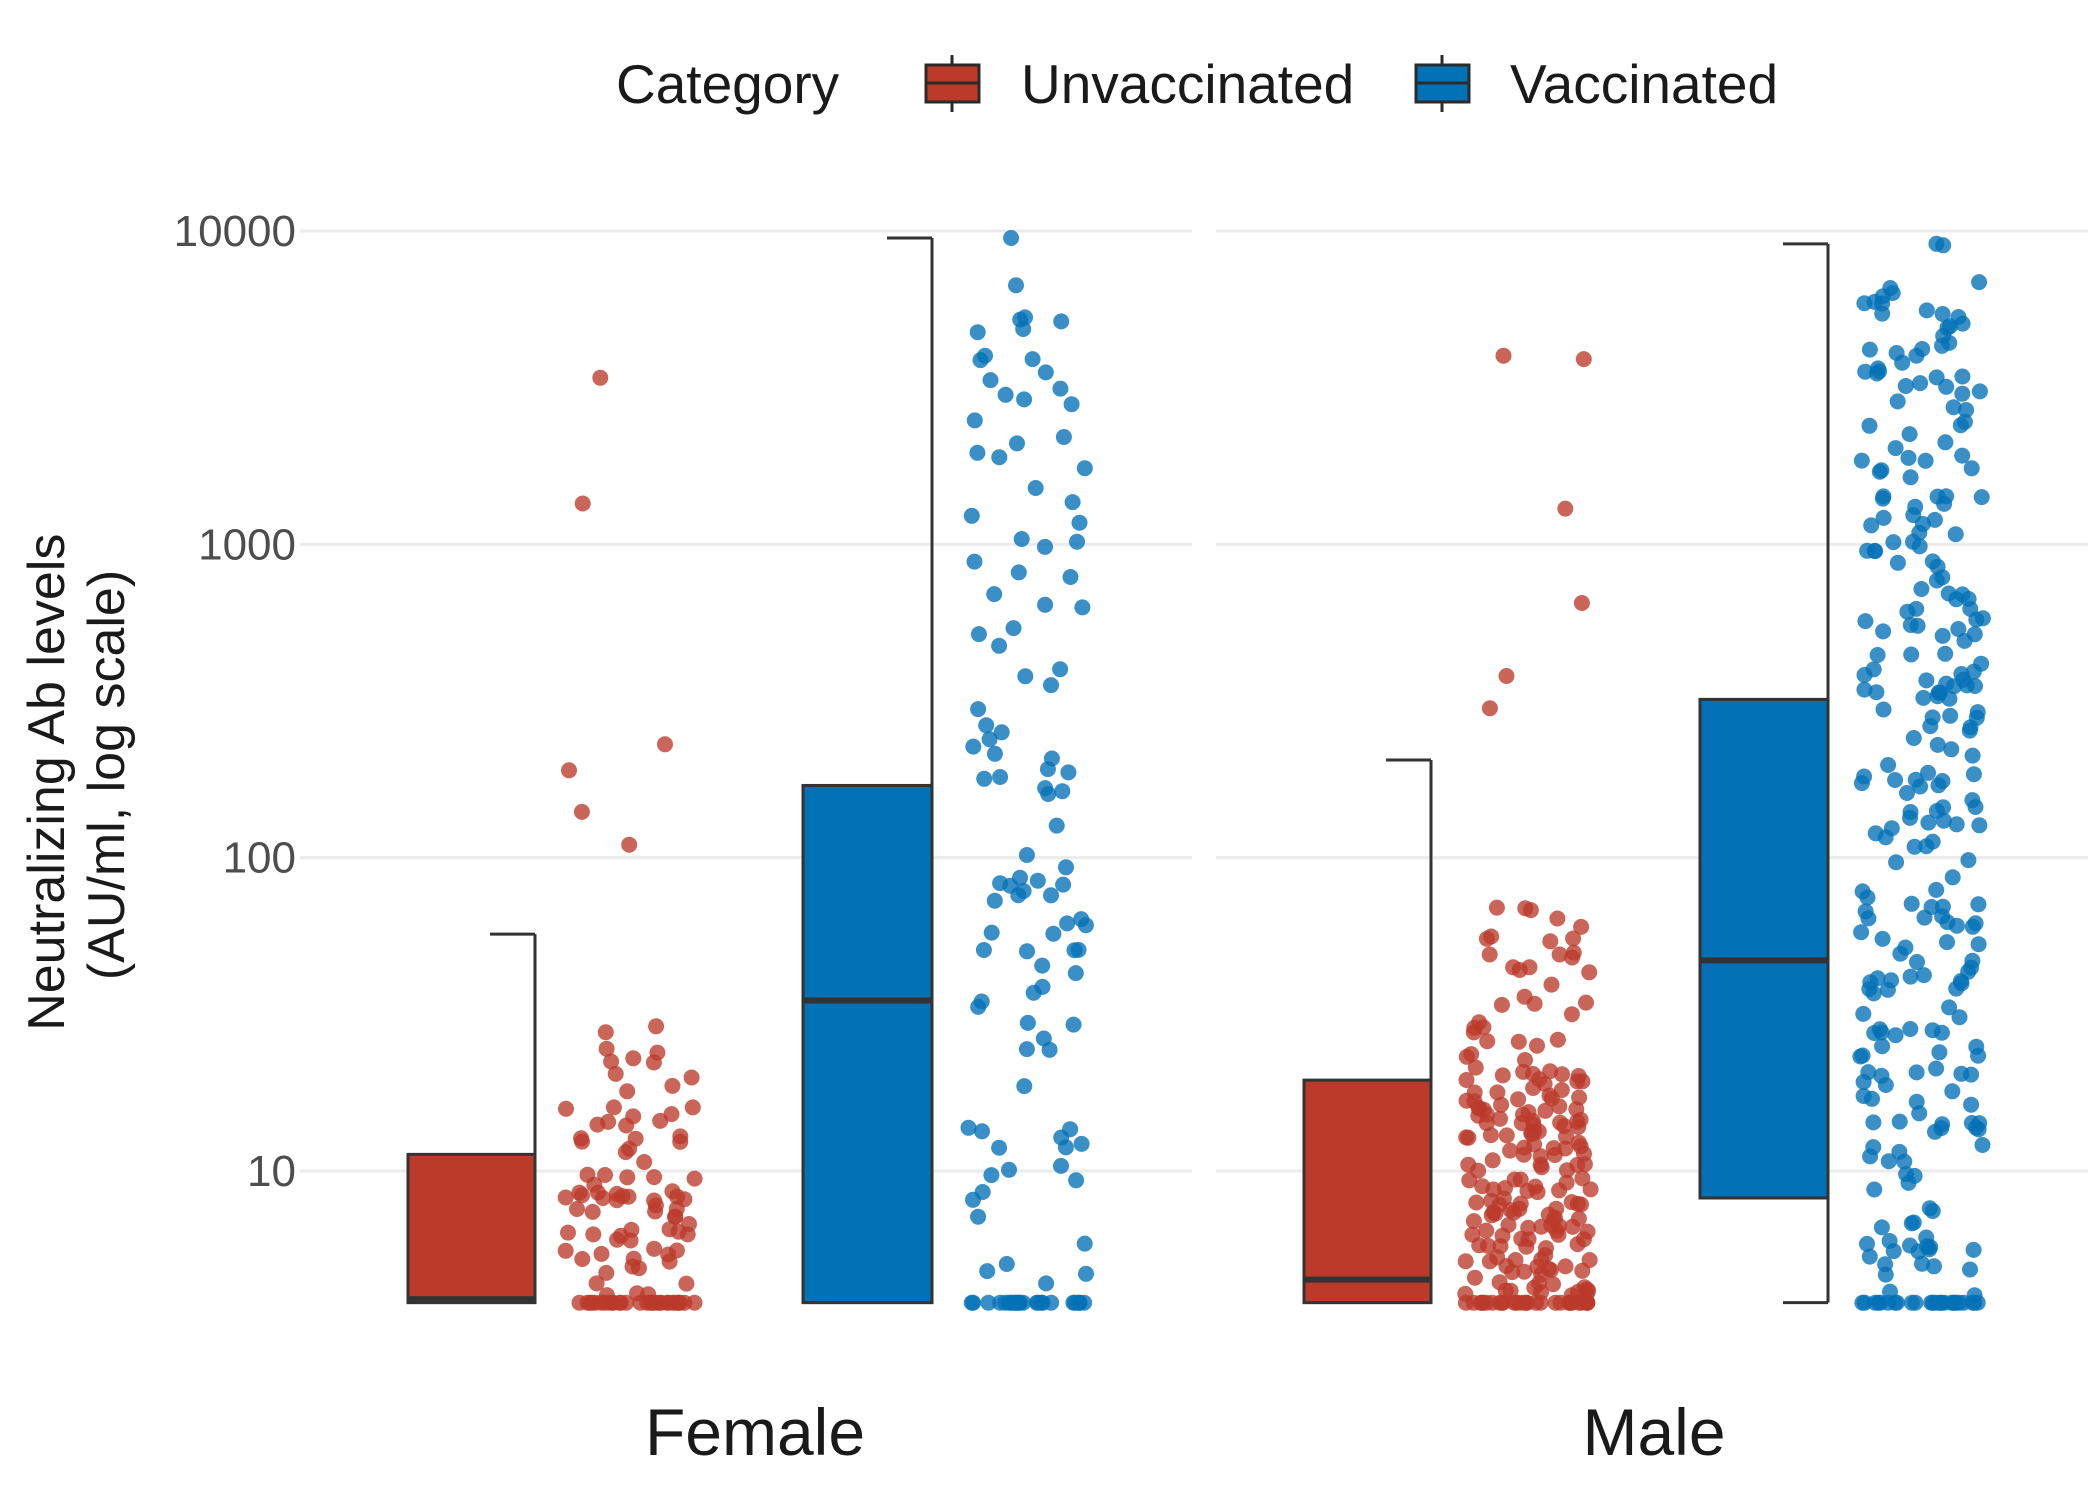  I want to click on points-male-vaccinated, so click(1921, 773).